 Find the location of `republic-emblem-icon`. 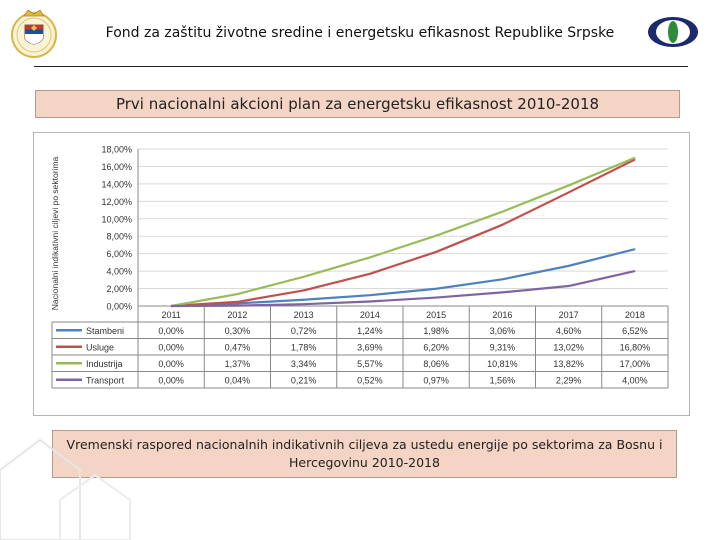

republic-emblem-icon is located at coordinates (34, 33).